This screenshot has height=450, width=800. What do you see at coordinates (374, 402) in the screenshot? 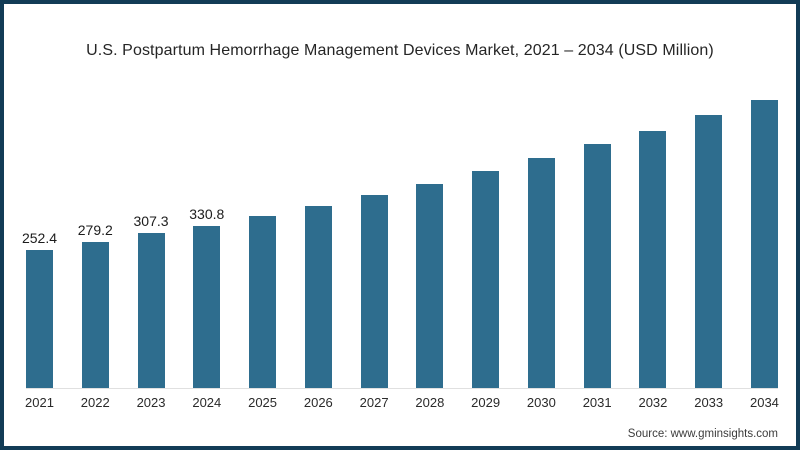
I see `x-tick-label: 2027` at bounding box center [374, 402].